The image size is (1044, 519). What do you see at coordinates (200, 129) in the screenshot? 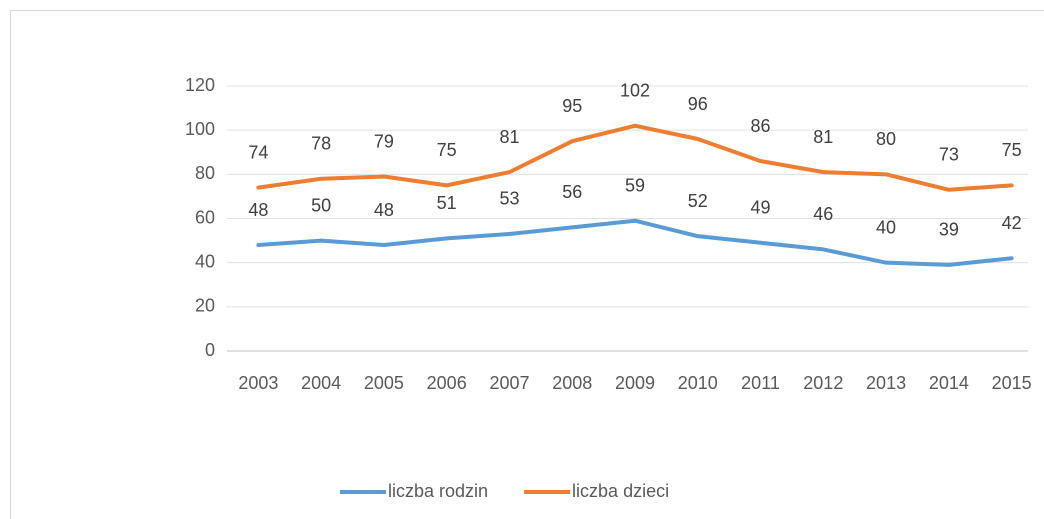
I see `y-tick-label: 100` at bounding box center [200, 129].